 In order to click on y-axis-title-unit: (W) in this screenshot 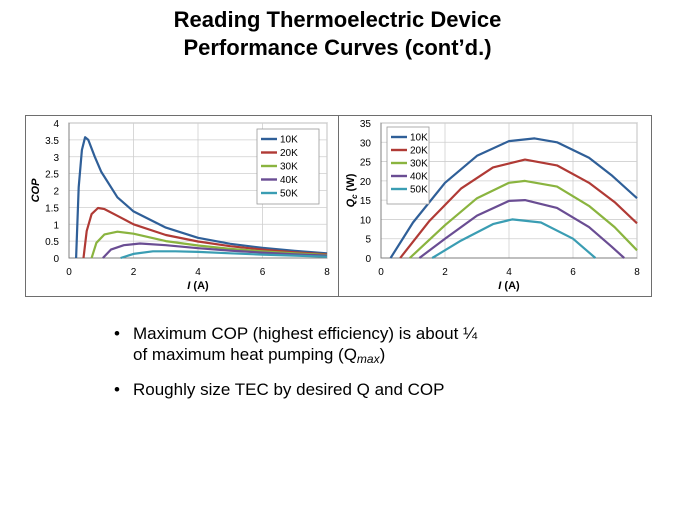, I will do `click(351, 183)`.